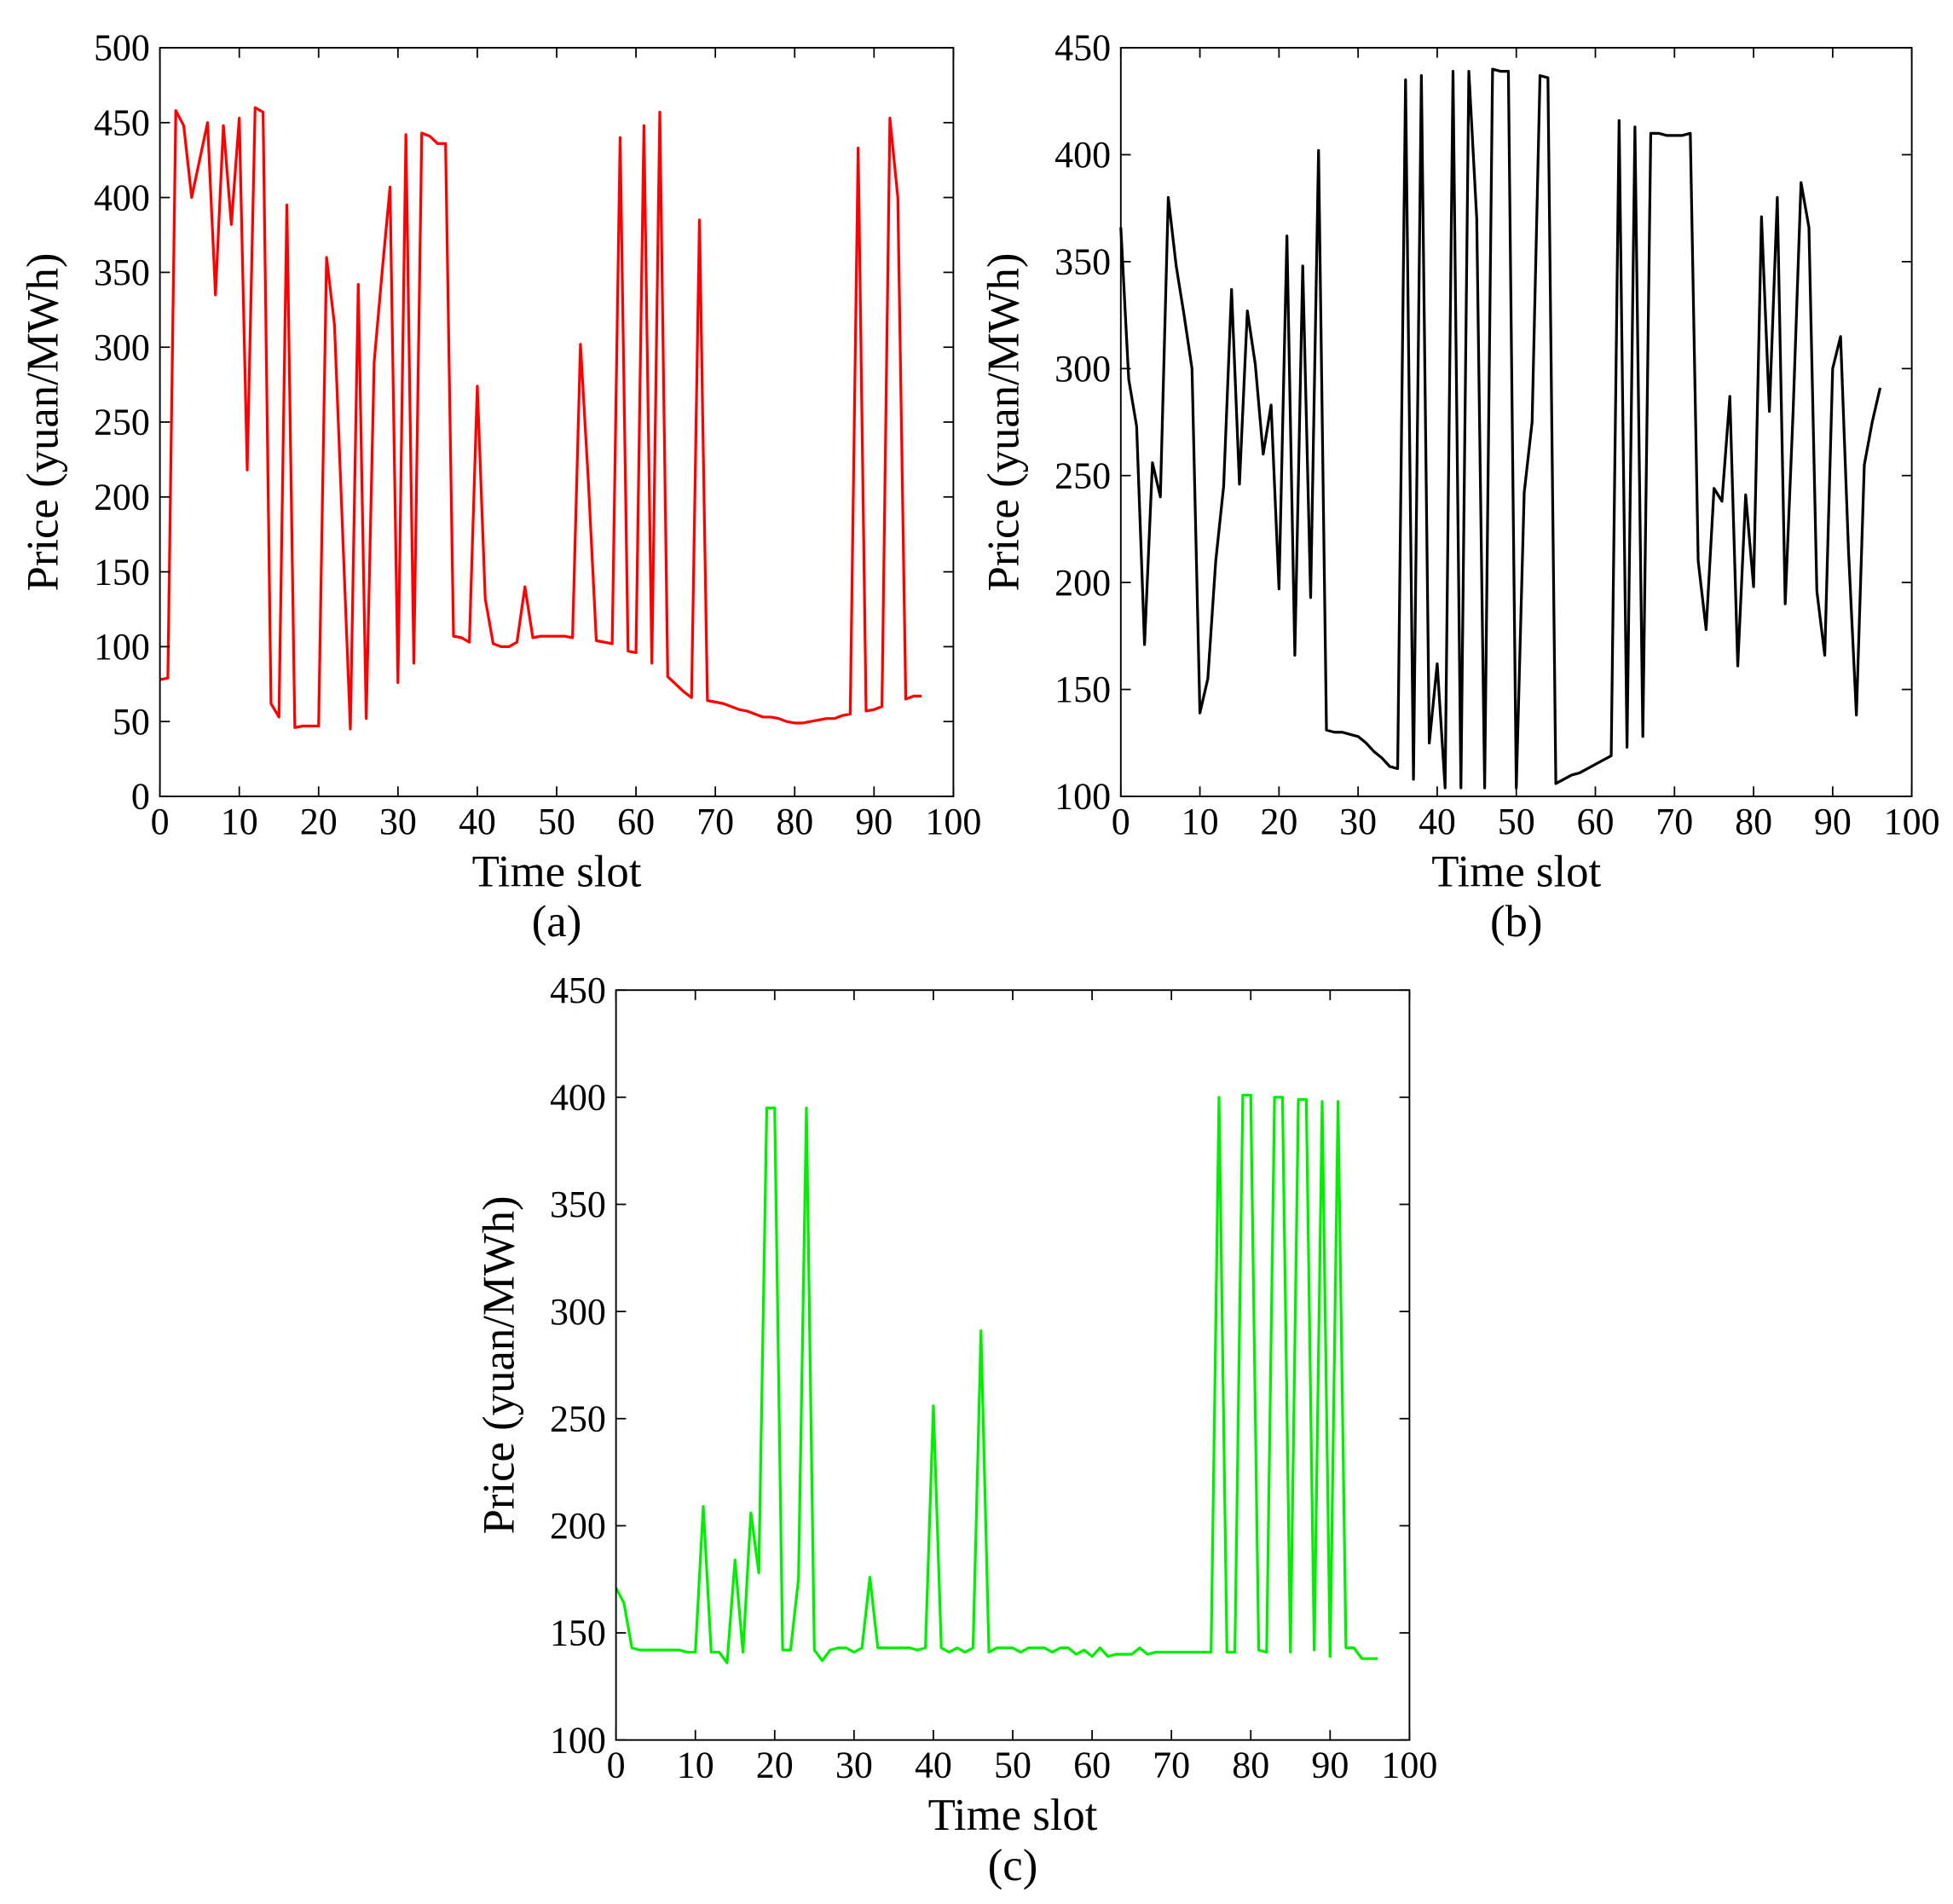 The image size is (1953, 1904). Describe the element at coordinates (557, 922) in the screenshot. I see `panel-label: (a)` at that location.